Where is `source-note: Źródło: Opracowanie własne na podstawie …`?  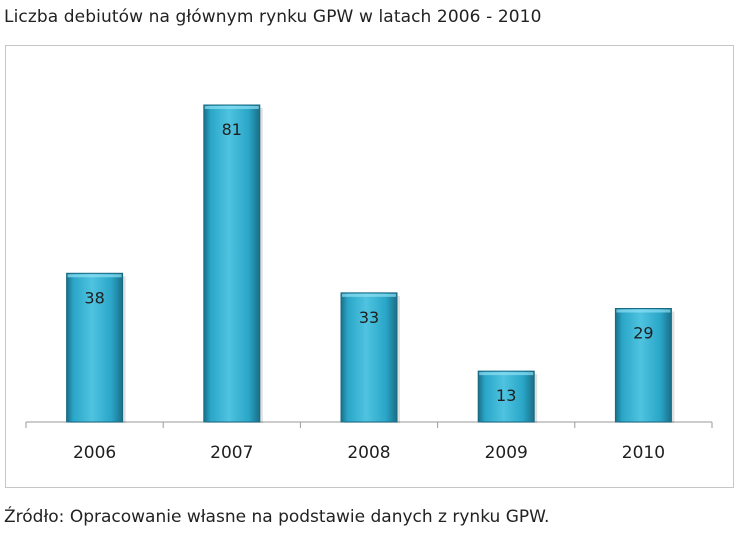
source-note: Źródło: Opracowanie własne na podstawie … is located at coordinates (277, 517).